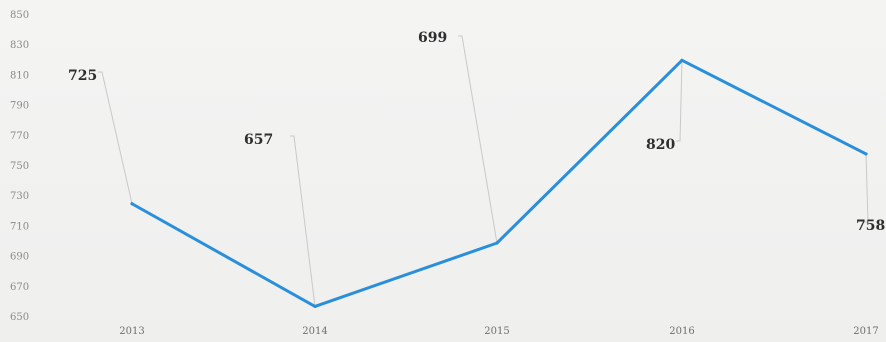 This screenshot has height=342, width=886. Describe the element at coordinates (131, 331) in the screenshot. I see `x-tick-label: 2013` at that location.